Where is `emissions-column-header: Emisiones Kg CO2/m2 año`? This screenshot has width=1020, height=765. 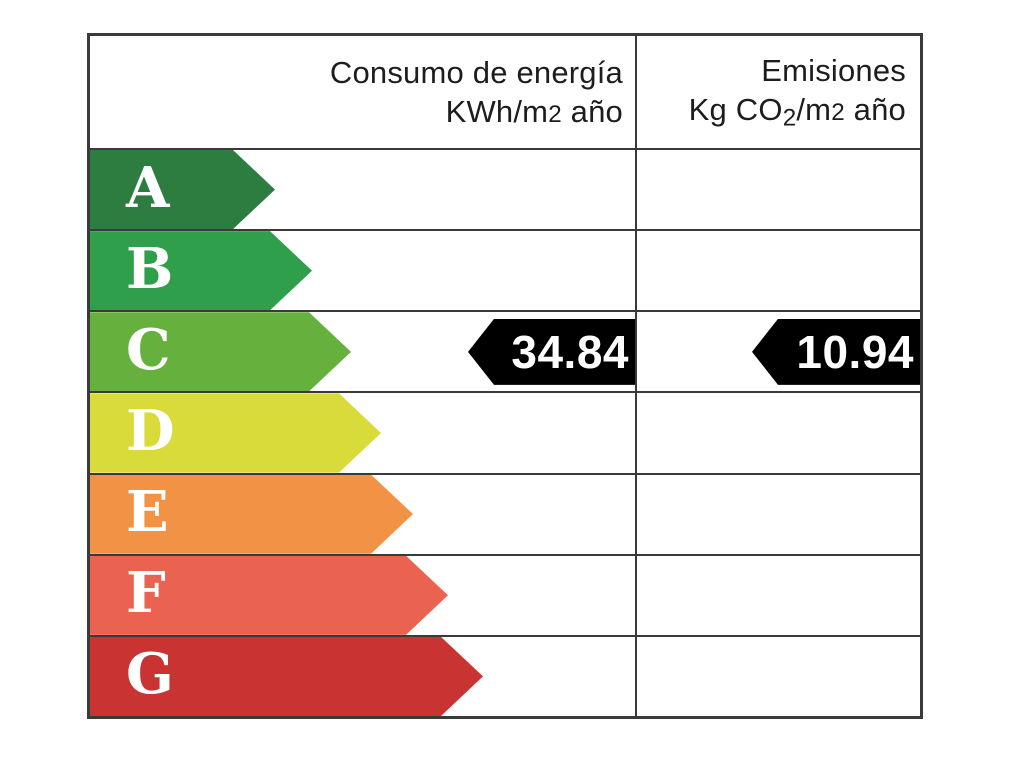 emissions-column-header: Emisiones Kg CO2/m2 año is located at coordinates (777, 92).